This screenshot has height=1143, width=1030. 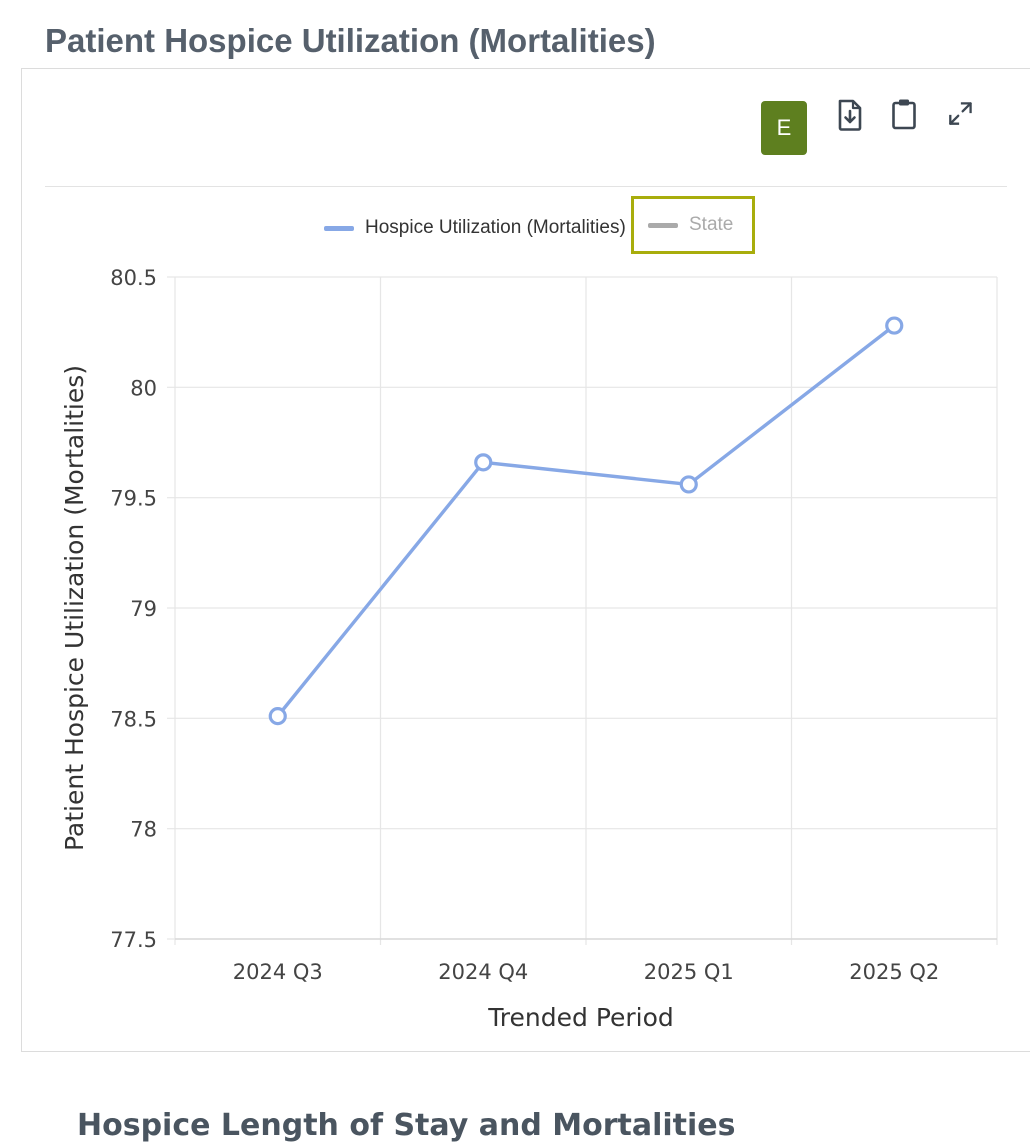 What do you see at coordinates (143, 830) in the screenshot?
I see `y-tick-label: 78` at bounding box center [143, 830].